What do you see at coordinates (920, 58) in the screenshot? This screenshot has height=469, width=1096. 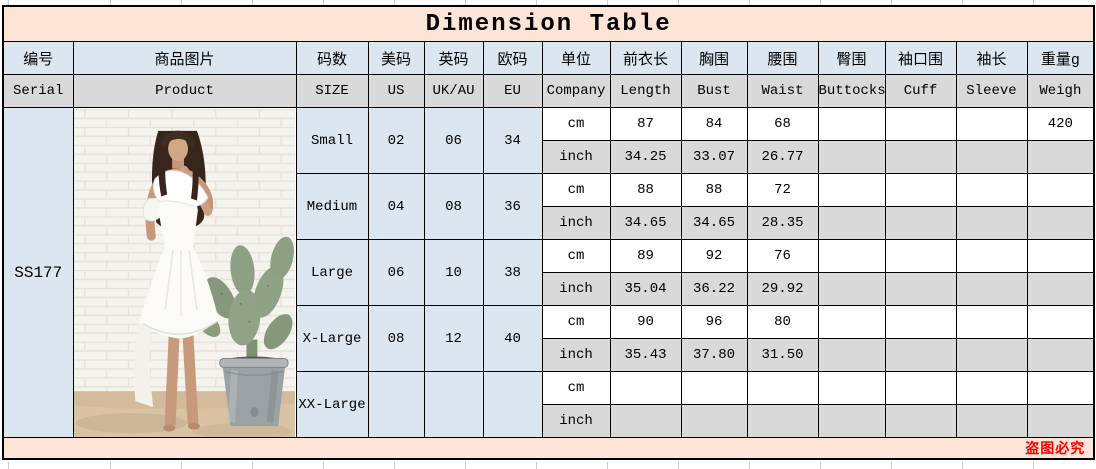 I see `header-zh-cuff: 袖口围` at bounding box center [920, 58].